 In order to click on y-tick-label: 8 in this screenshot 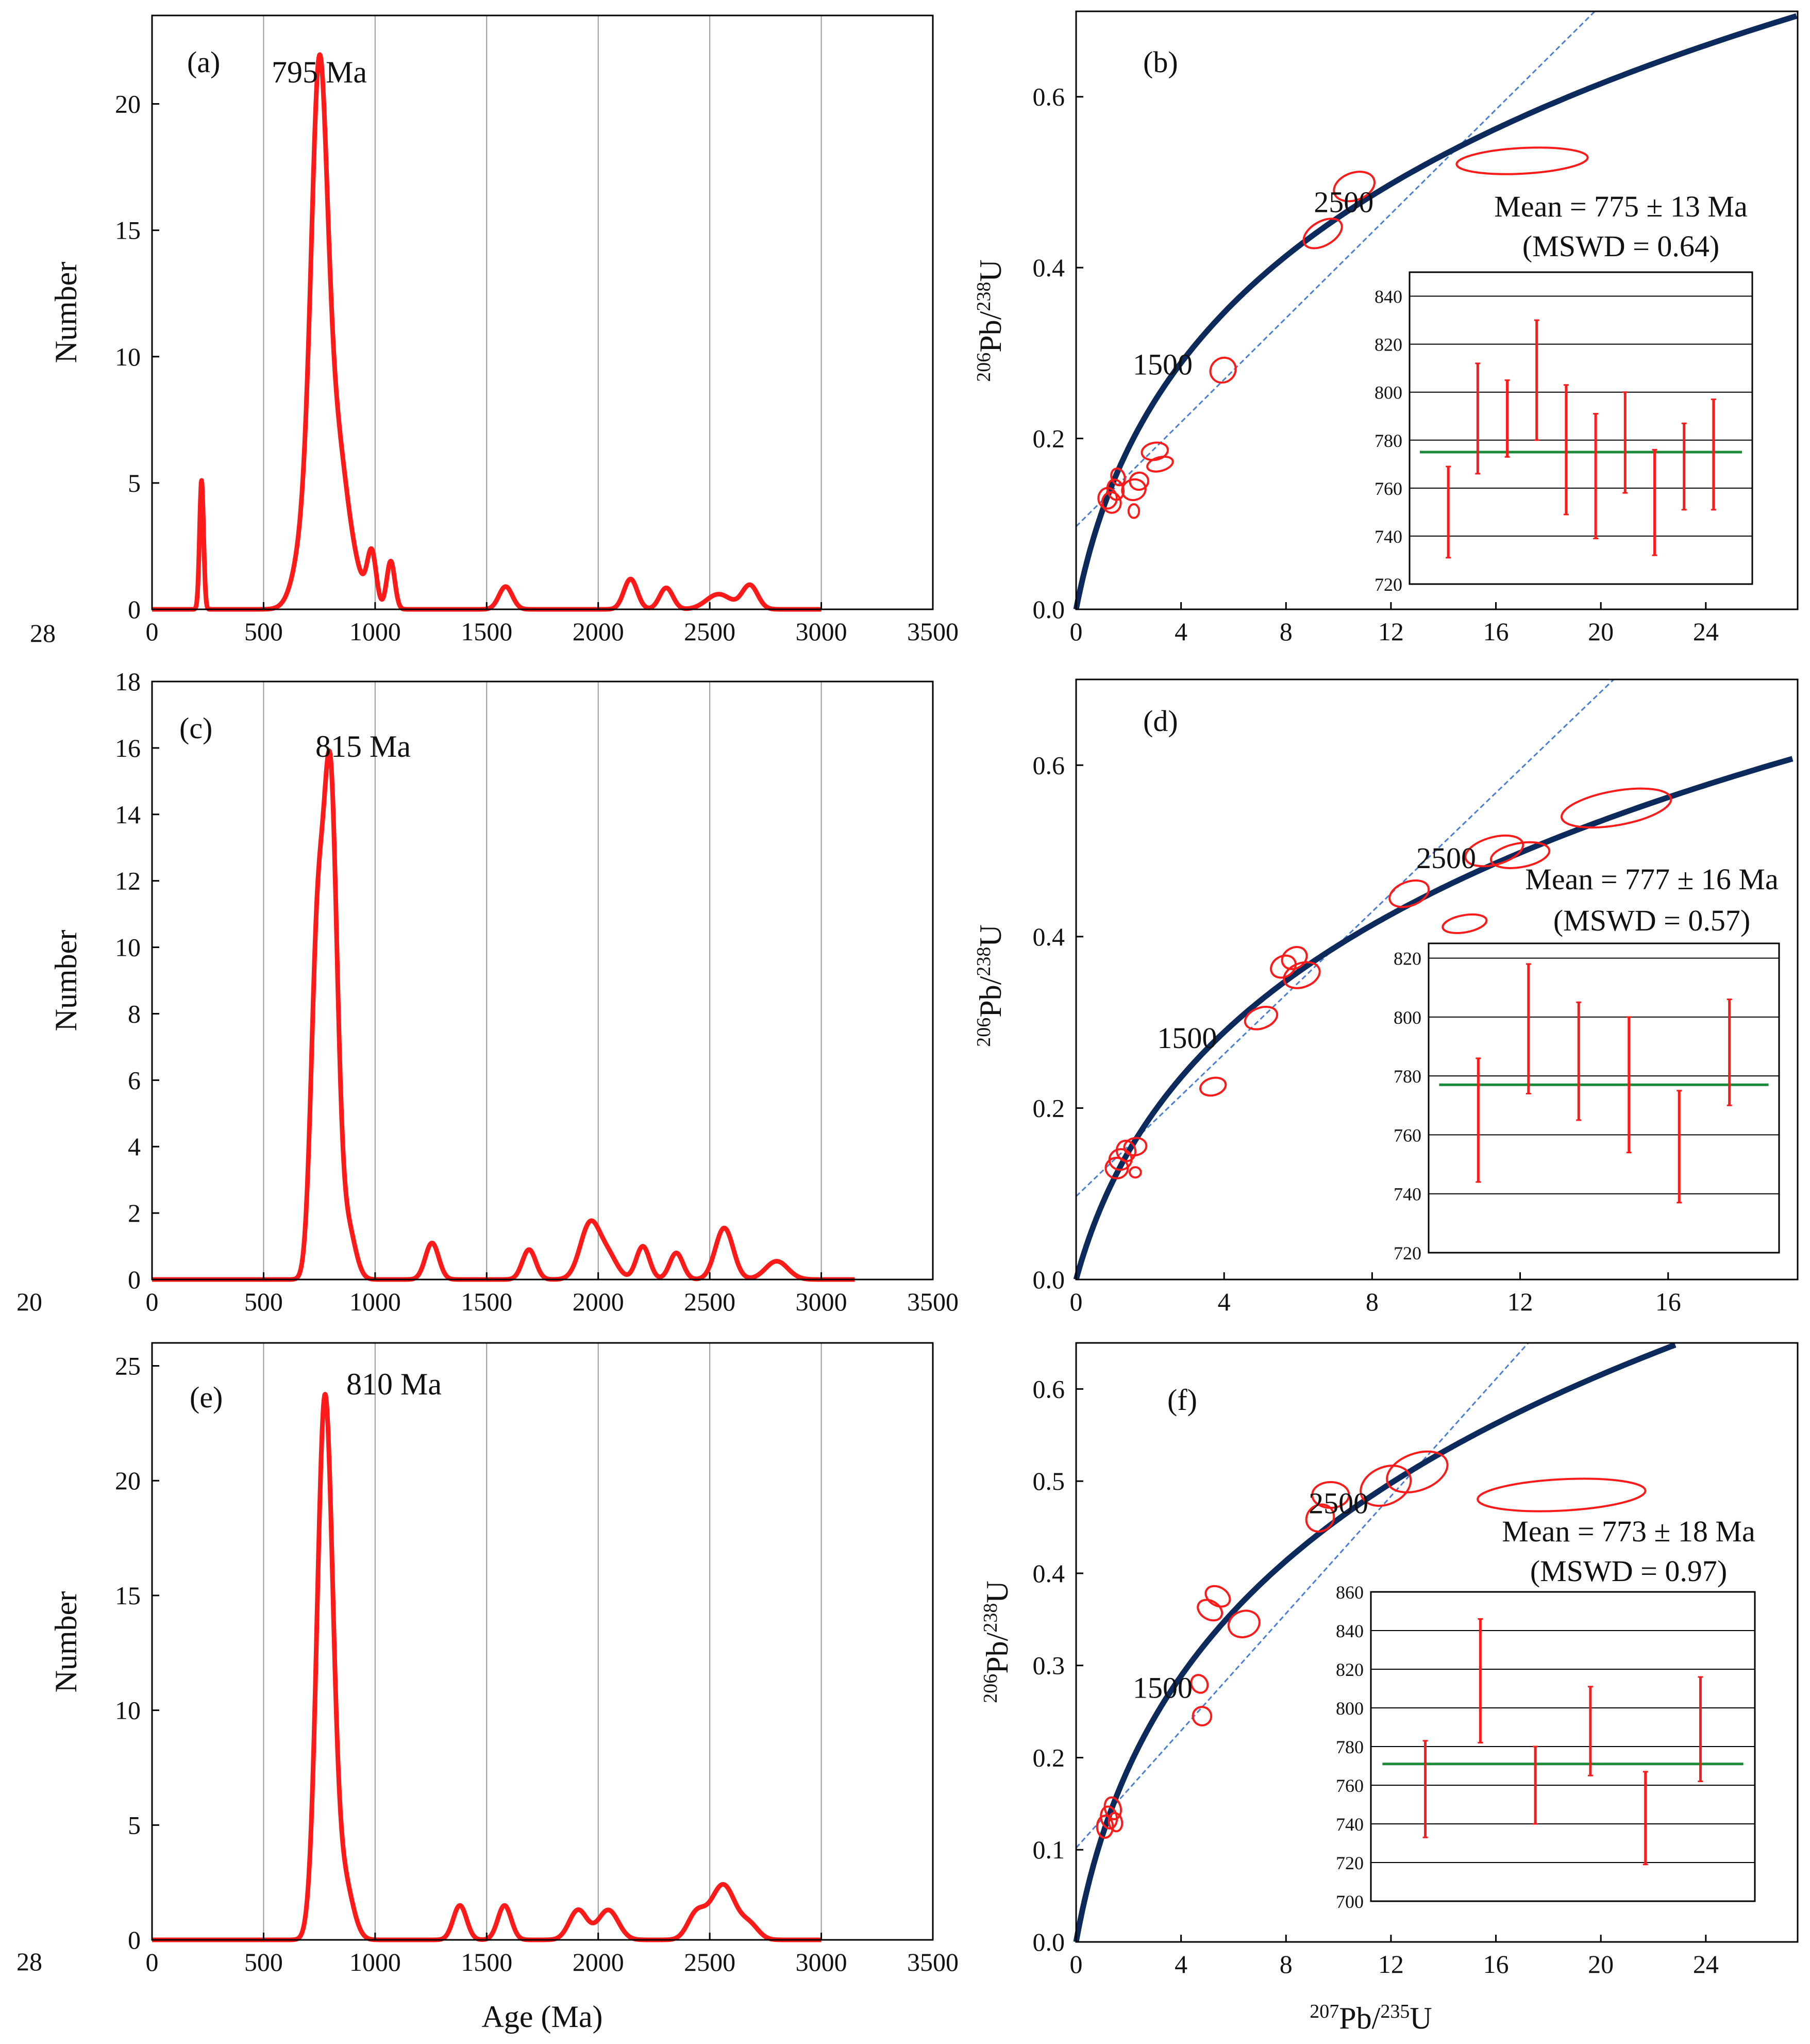, I will do `click(134, 1013)`.